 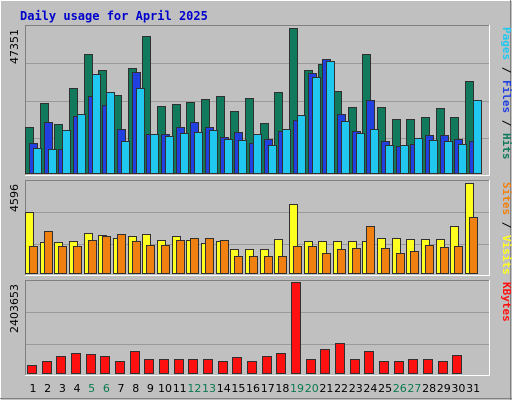 What do you see at coordinates (312, 388) in the screenshot?
I see `x-tick-label-day-20: 20` at bounding box center [312, 388].